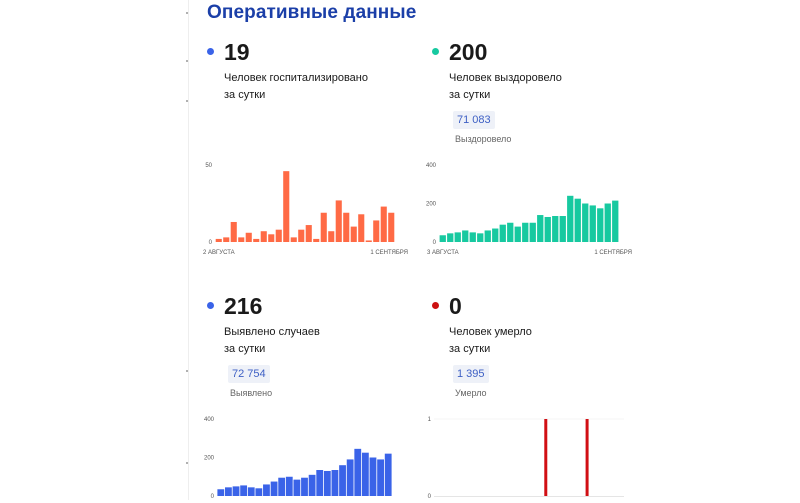  Describe the element at coordinates (237, 52) in the screenshot. I see `hospitalized-count: 19` at that location.